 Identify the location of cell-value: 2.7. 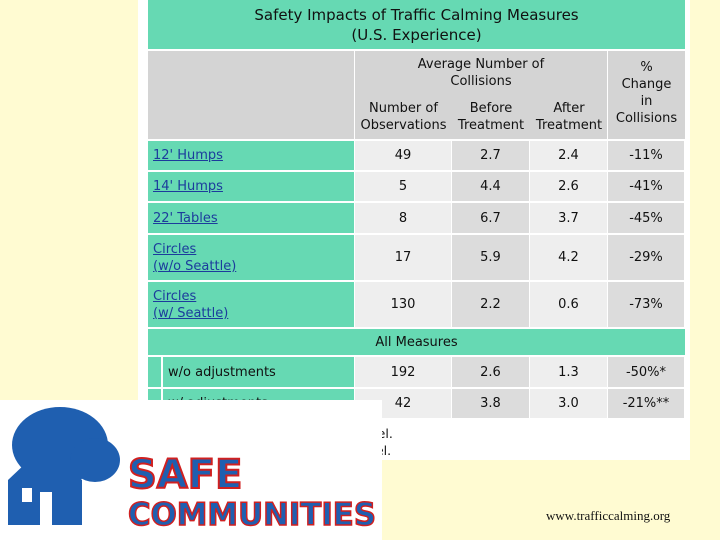
(490, 155).